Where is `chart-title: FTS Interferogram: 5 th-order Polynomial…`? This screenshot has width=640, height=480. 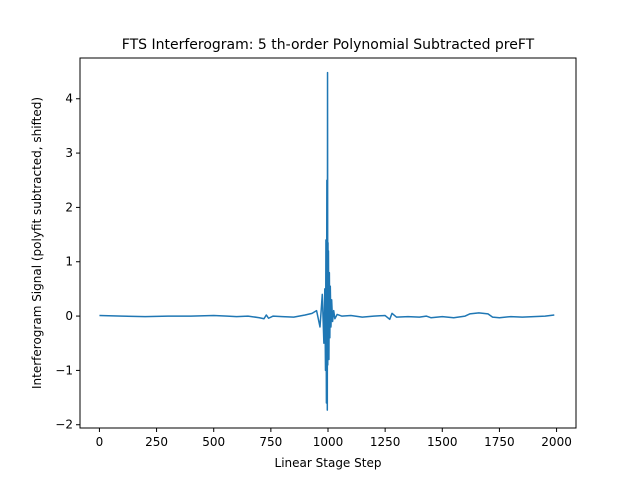 chart-title: FTS Interferogram: 5 th-order Polynomial… is located at coordinates (328, 45).